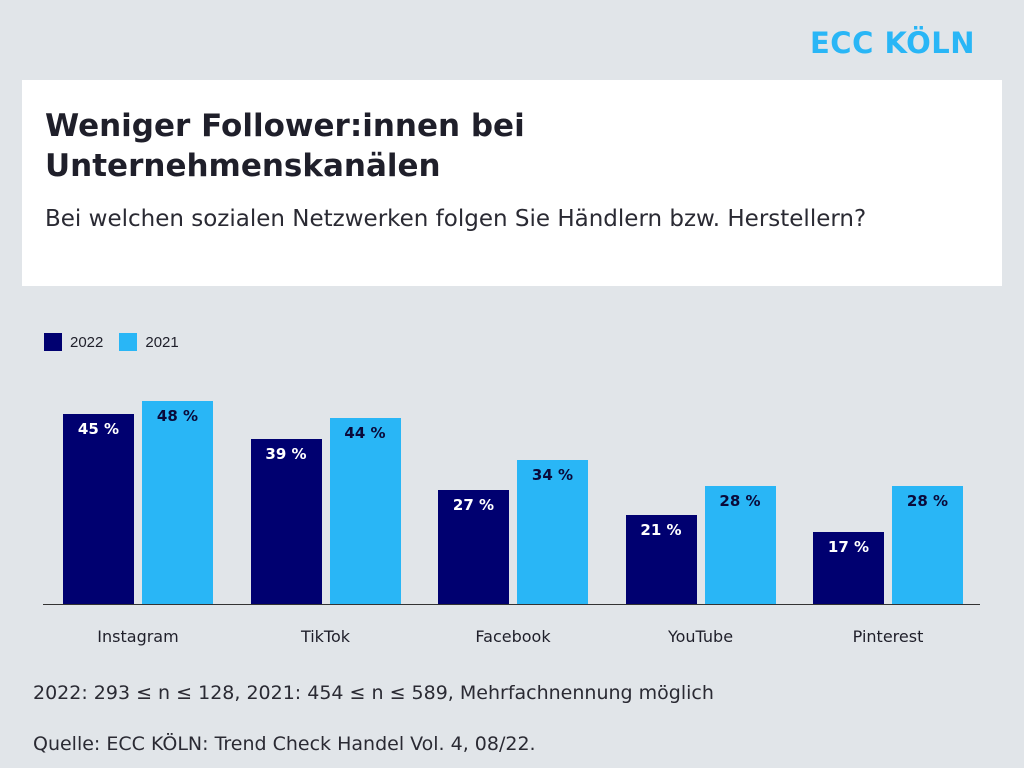 The image size is (1024, 768). Describe the element at coordinates (286, 521) in the screenshot. I see `bar-2022-tiktok` at that location.